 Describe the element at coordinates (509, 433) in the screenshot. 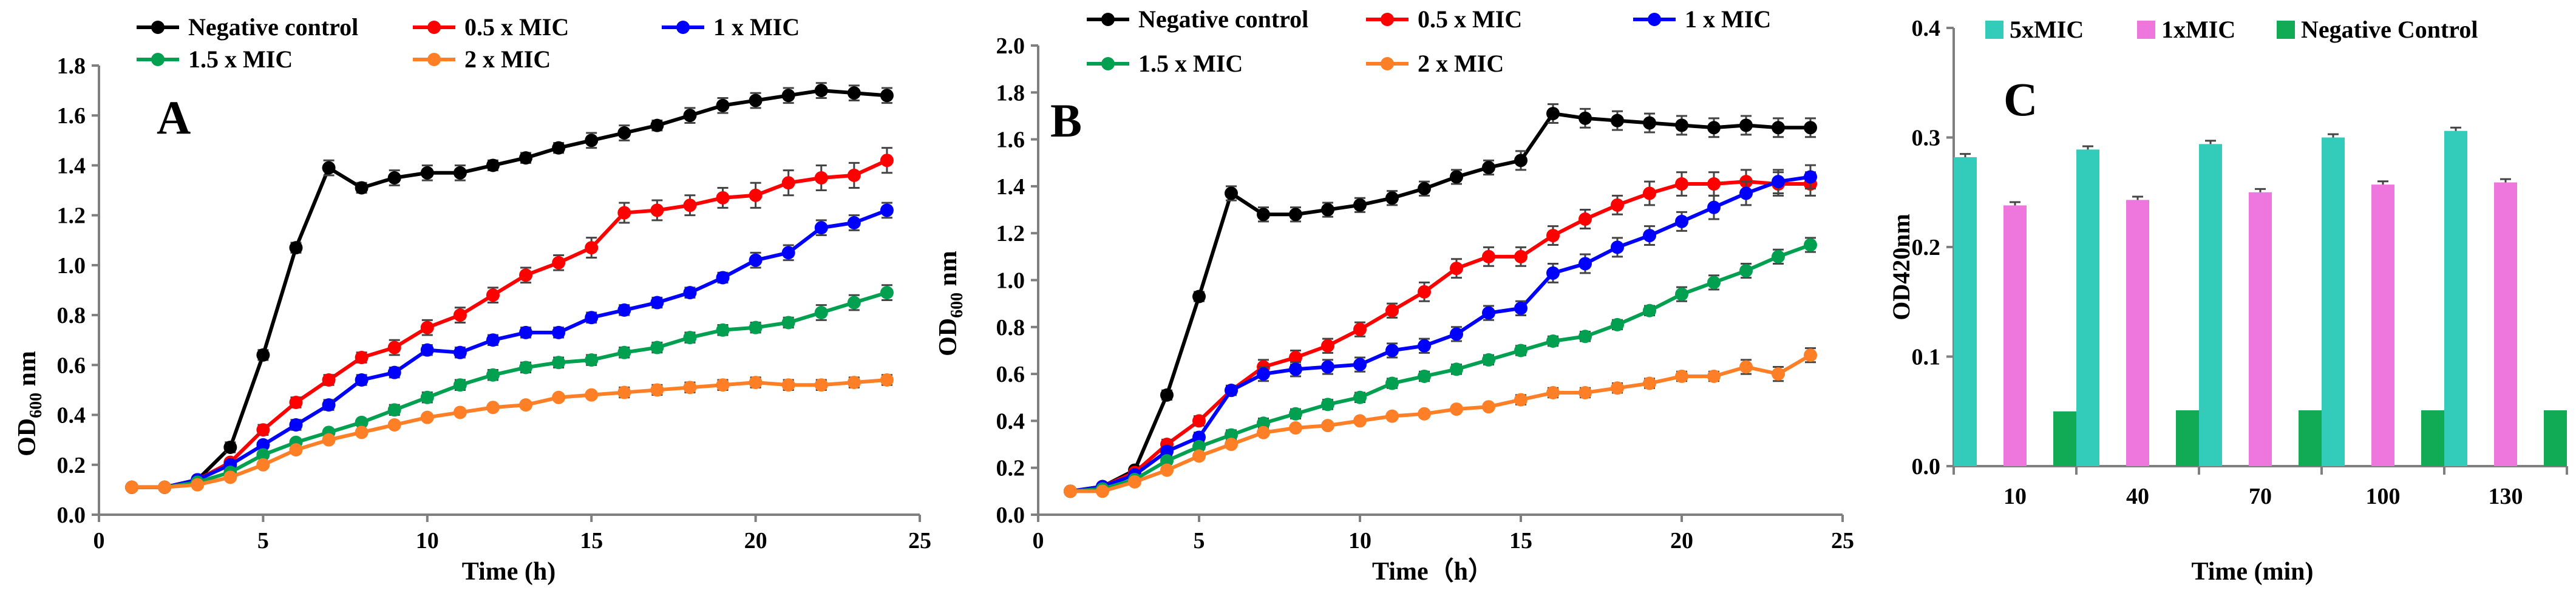

I see `series-2-x-mic` at that location.